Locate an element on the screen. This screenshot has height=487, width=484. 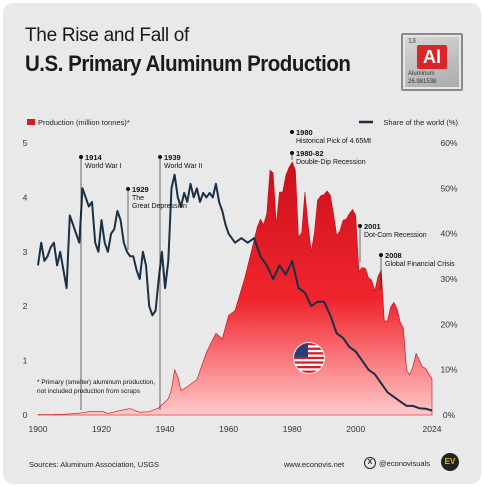
x-tick-label-1900: 1900 is located at coordinates (38, 429).